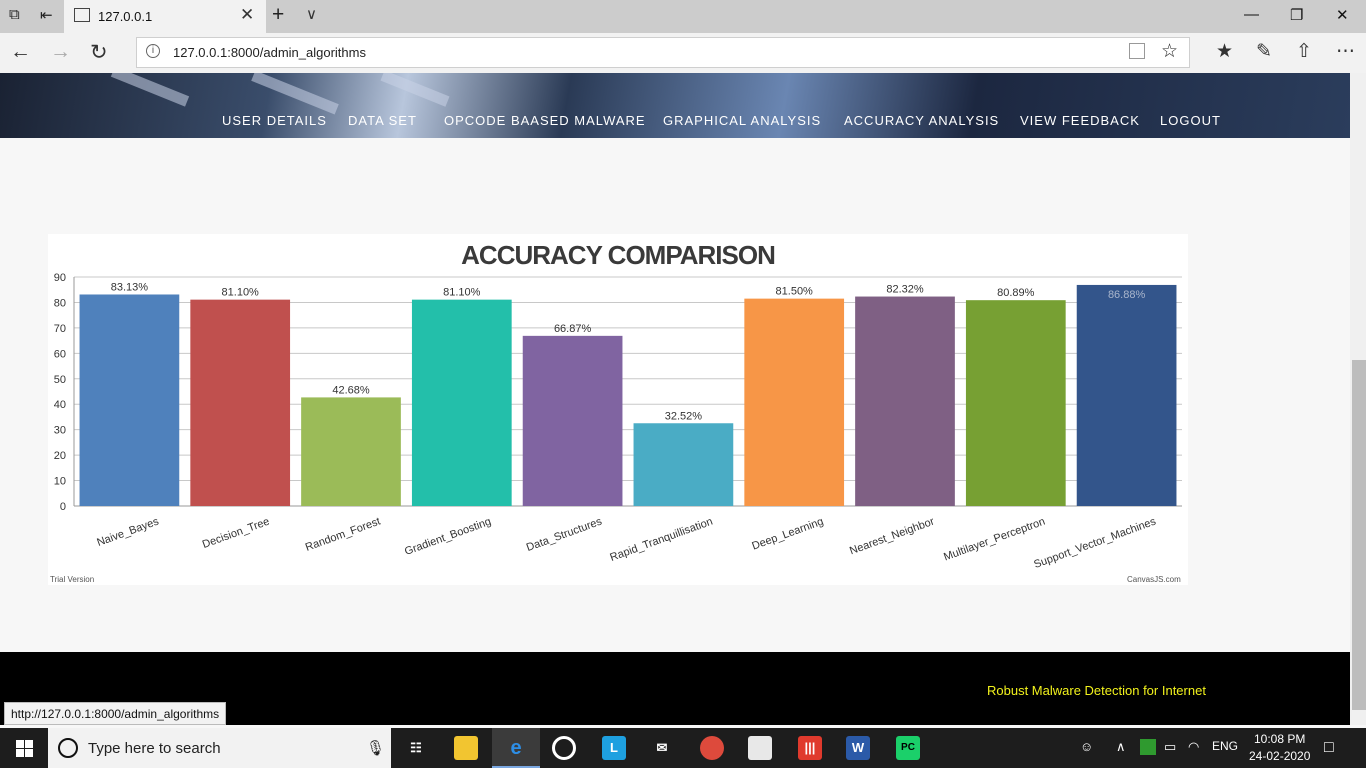 This screenshot has height=768, width=1366. I want to click on bar-nearest_neighbor, so click(905, 401).